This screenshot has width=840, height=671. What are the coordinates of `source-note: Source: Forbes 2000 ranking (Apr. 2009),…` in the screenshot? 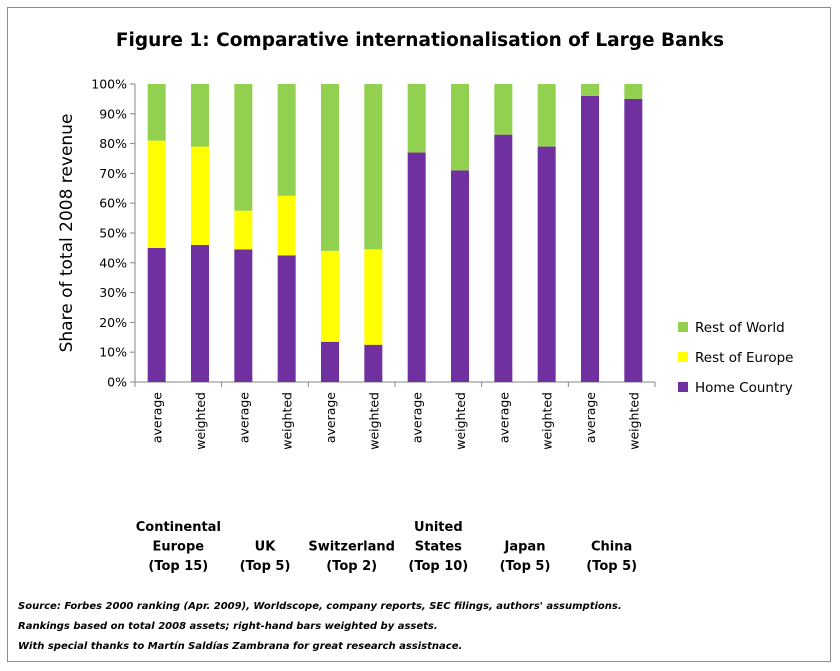 It's located at (320, 606).